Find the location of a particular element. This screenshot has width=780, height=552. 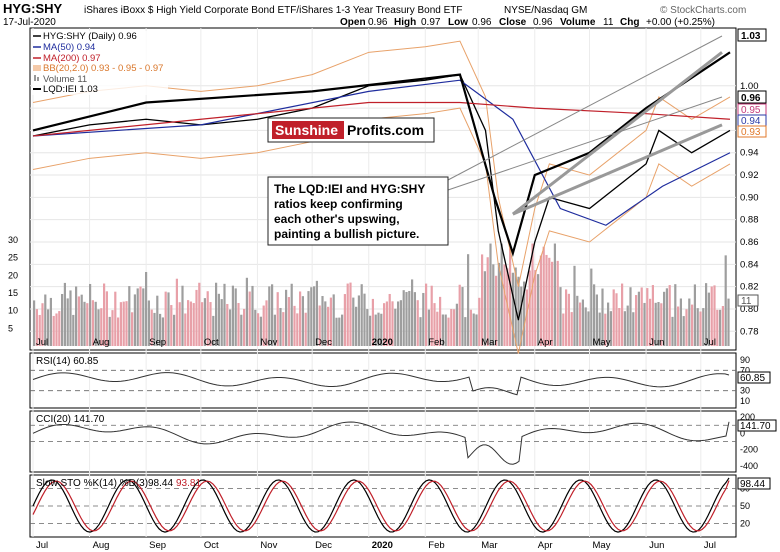

x-month-label: Aug is located at coordinates (101, 545).